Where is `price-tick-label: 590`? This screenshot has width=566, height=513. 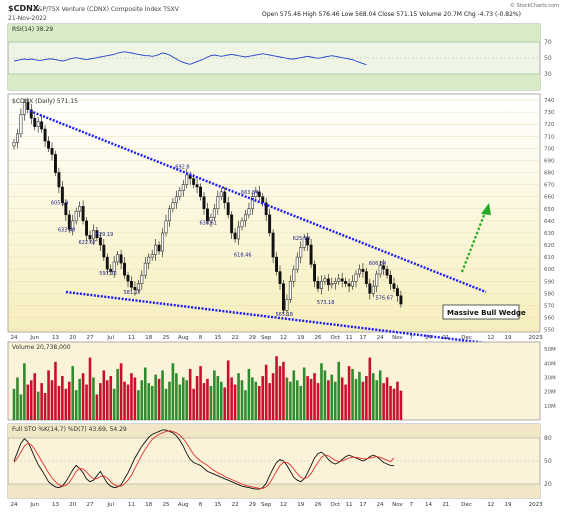 price-tick-label: 590 is located at coordinates (549, 282).